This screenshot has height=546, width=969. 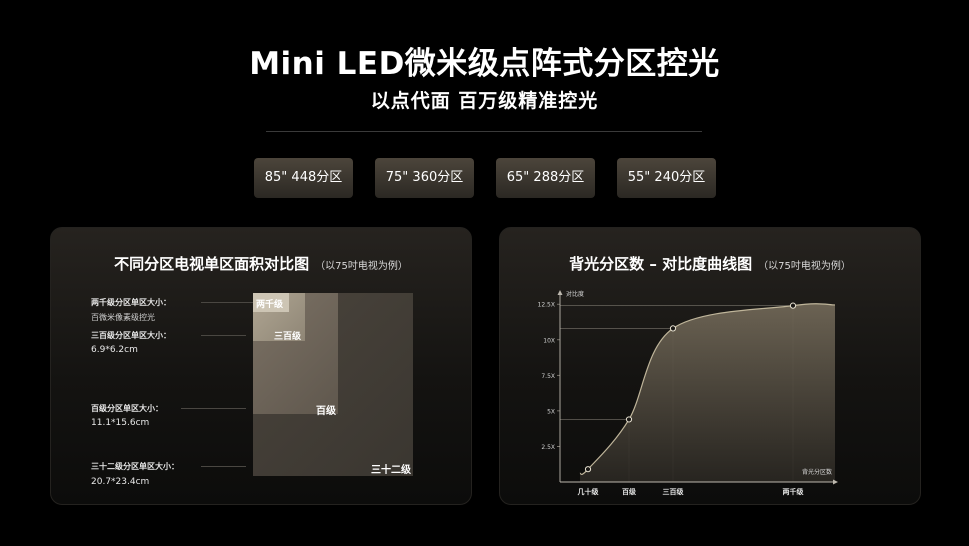 What do you see at coordinates (231, 302) in the screenshot?
I see `leader-line-2000` at bounding box center [231, 302].